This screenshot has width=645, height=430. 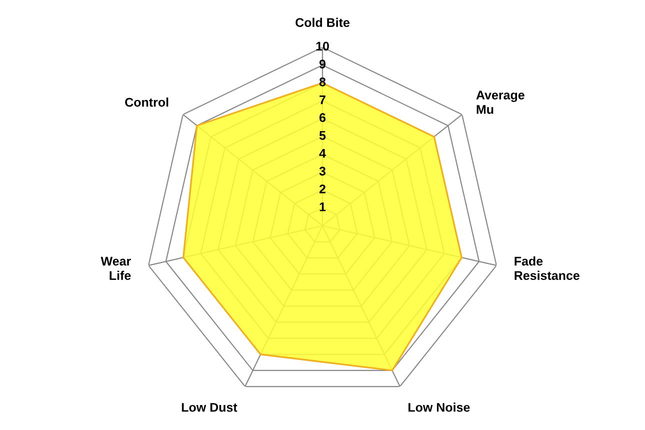 I want to click on spoke-label: Average Mu, so click(x=500, y=102).